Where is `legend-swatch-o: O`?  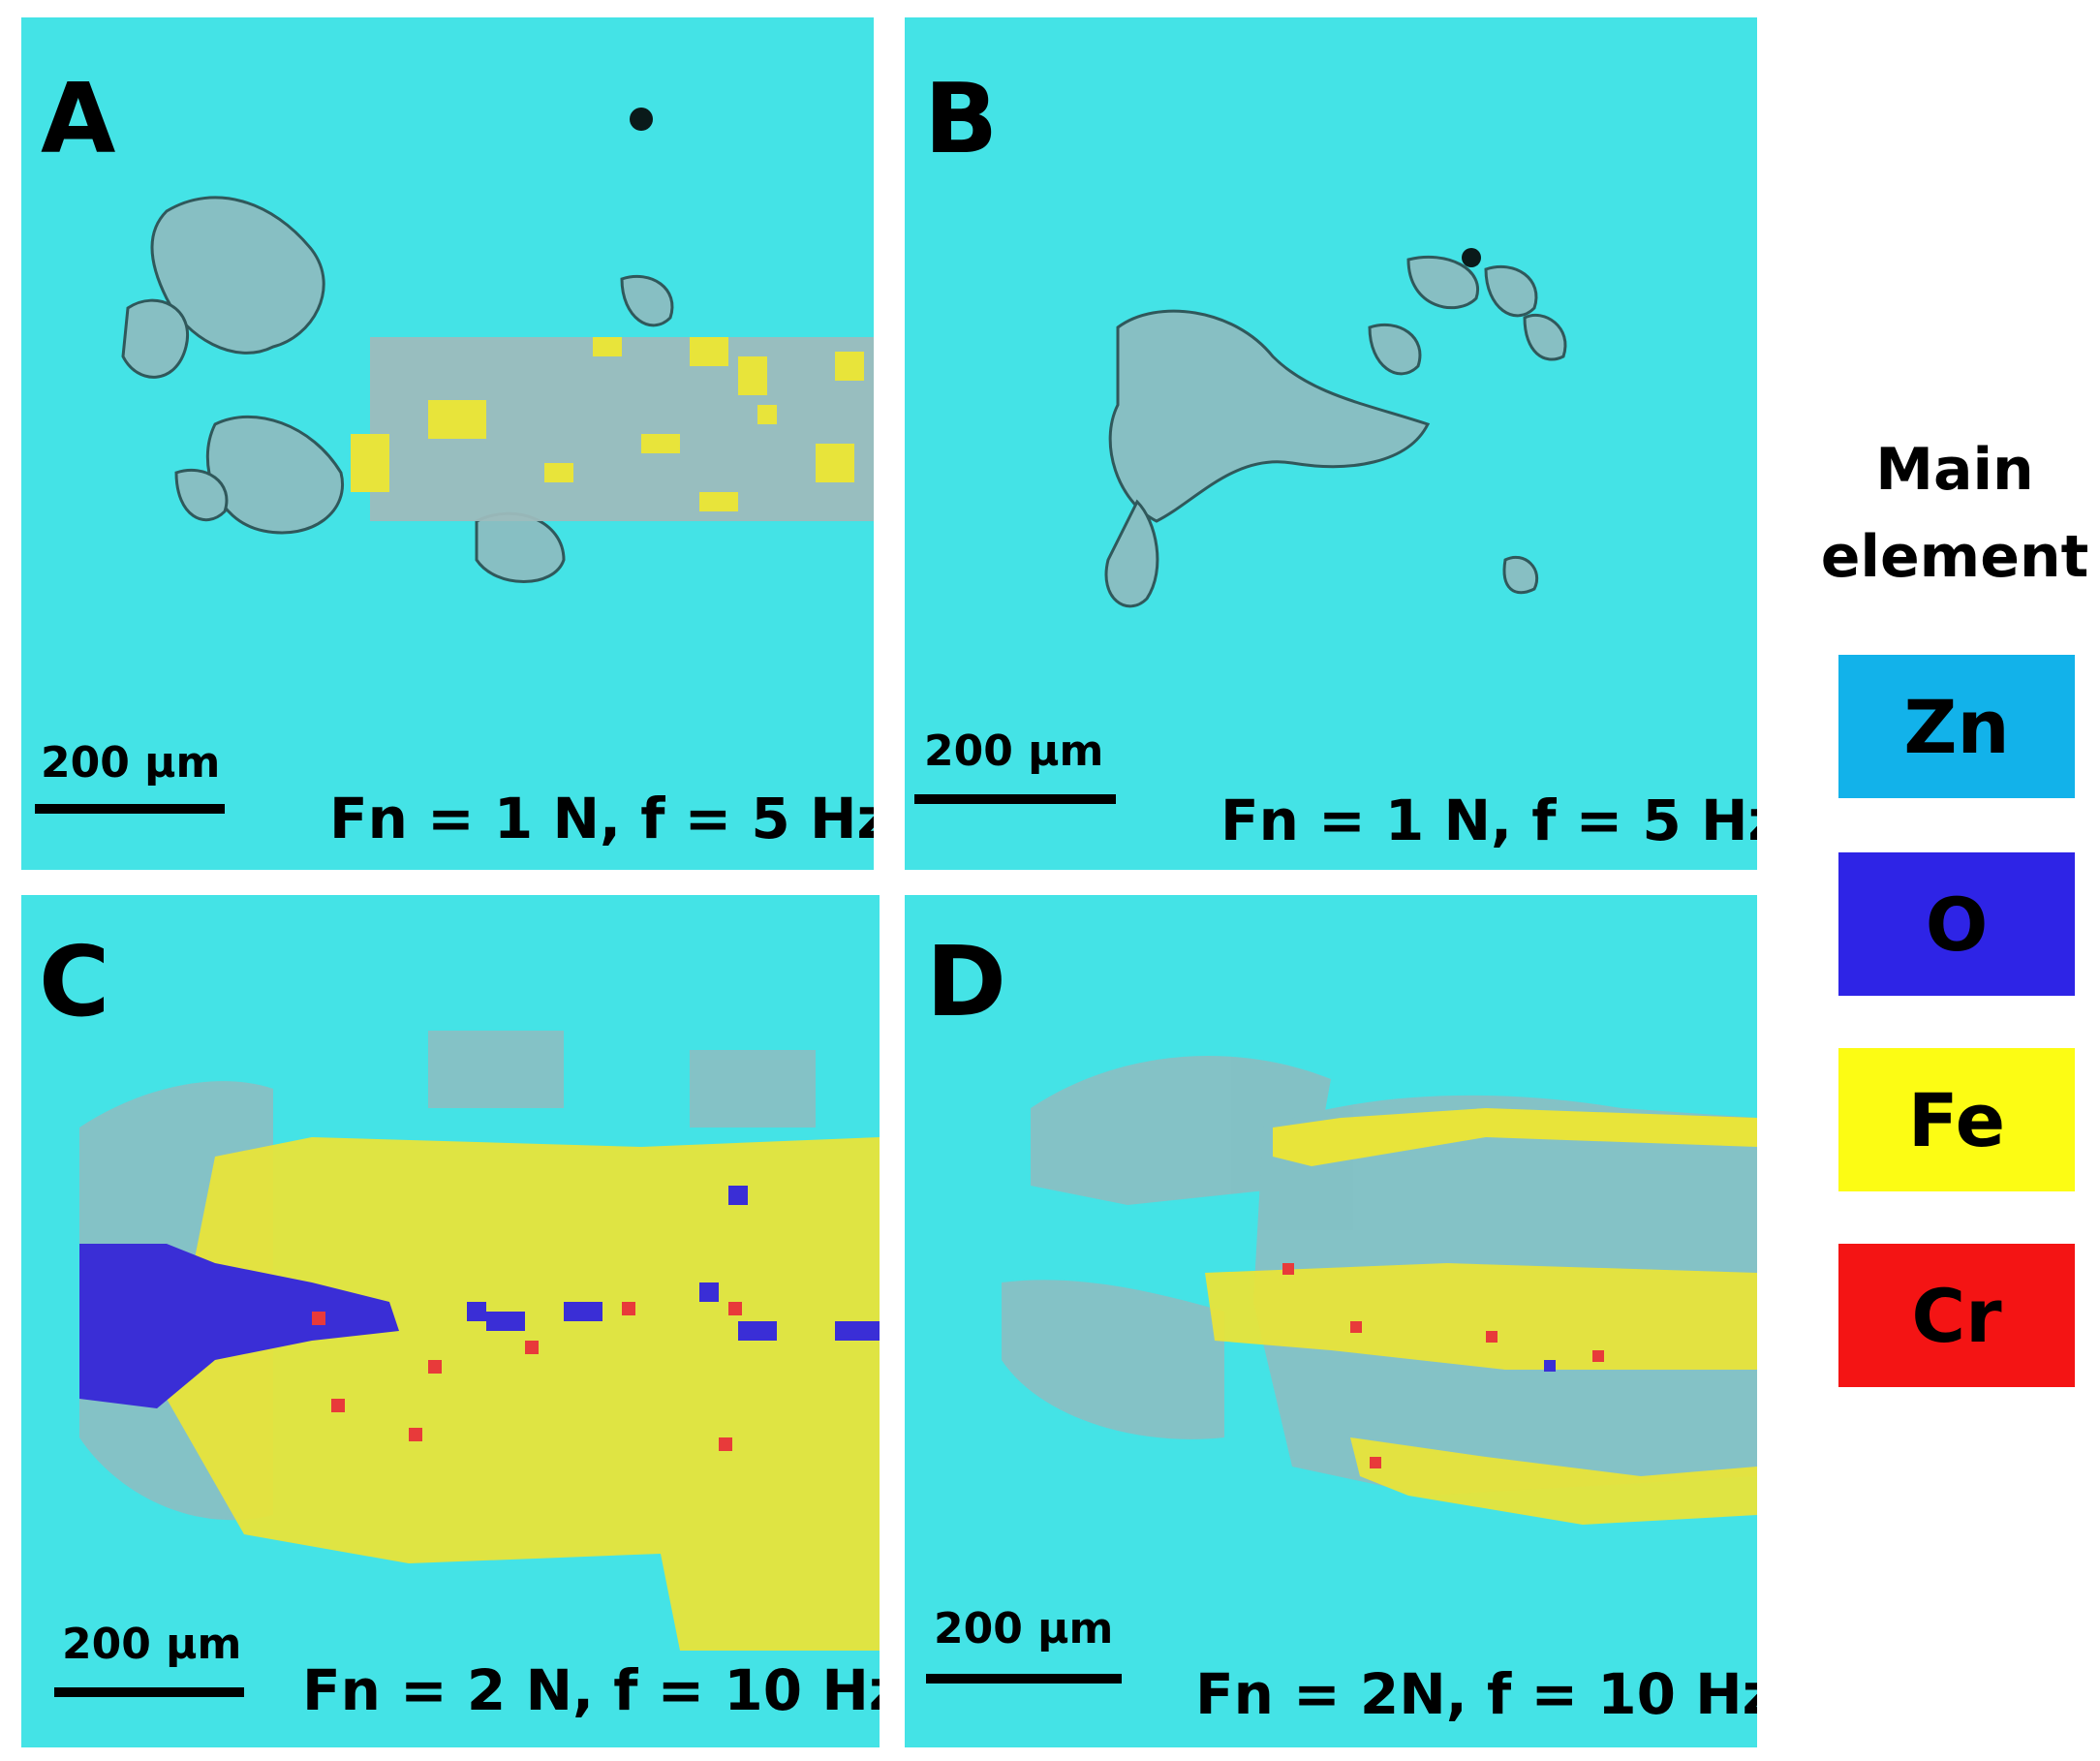 legend-swatch-o: O is located at coordinates (1956, 924).